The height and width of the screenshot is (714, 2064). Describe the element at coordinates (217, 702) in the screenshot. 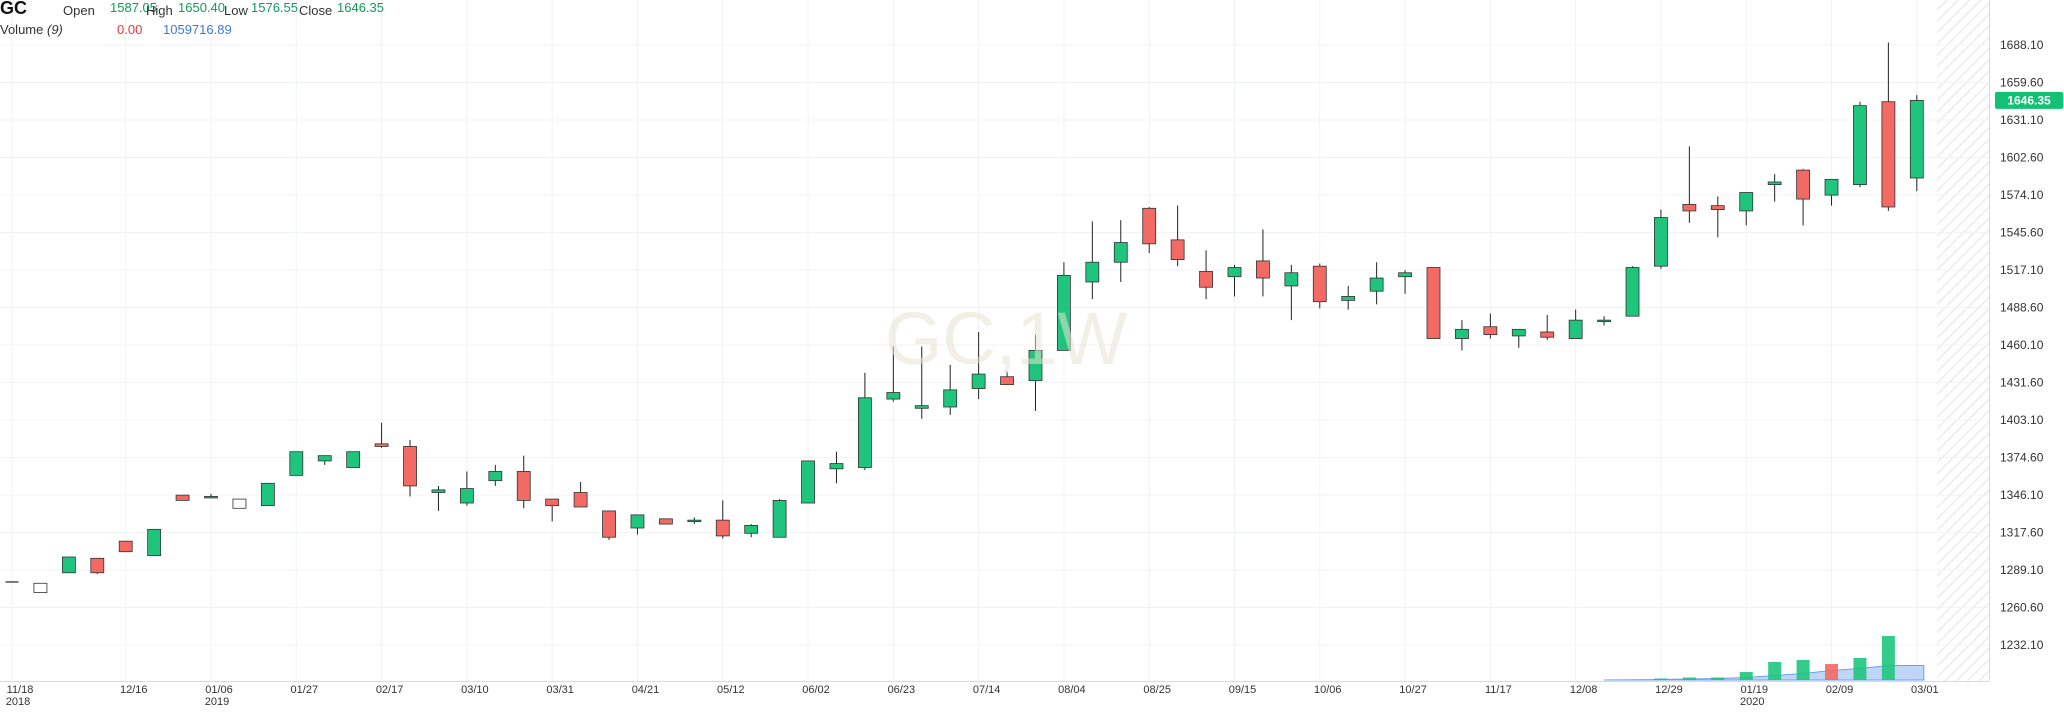

I see `time-tick-year: 2019` at that location.